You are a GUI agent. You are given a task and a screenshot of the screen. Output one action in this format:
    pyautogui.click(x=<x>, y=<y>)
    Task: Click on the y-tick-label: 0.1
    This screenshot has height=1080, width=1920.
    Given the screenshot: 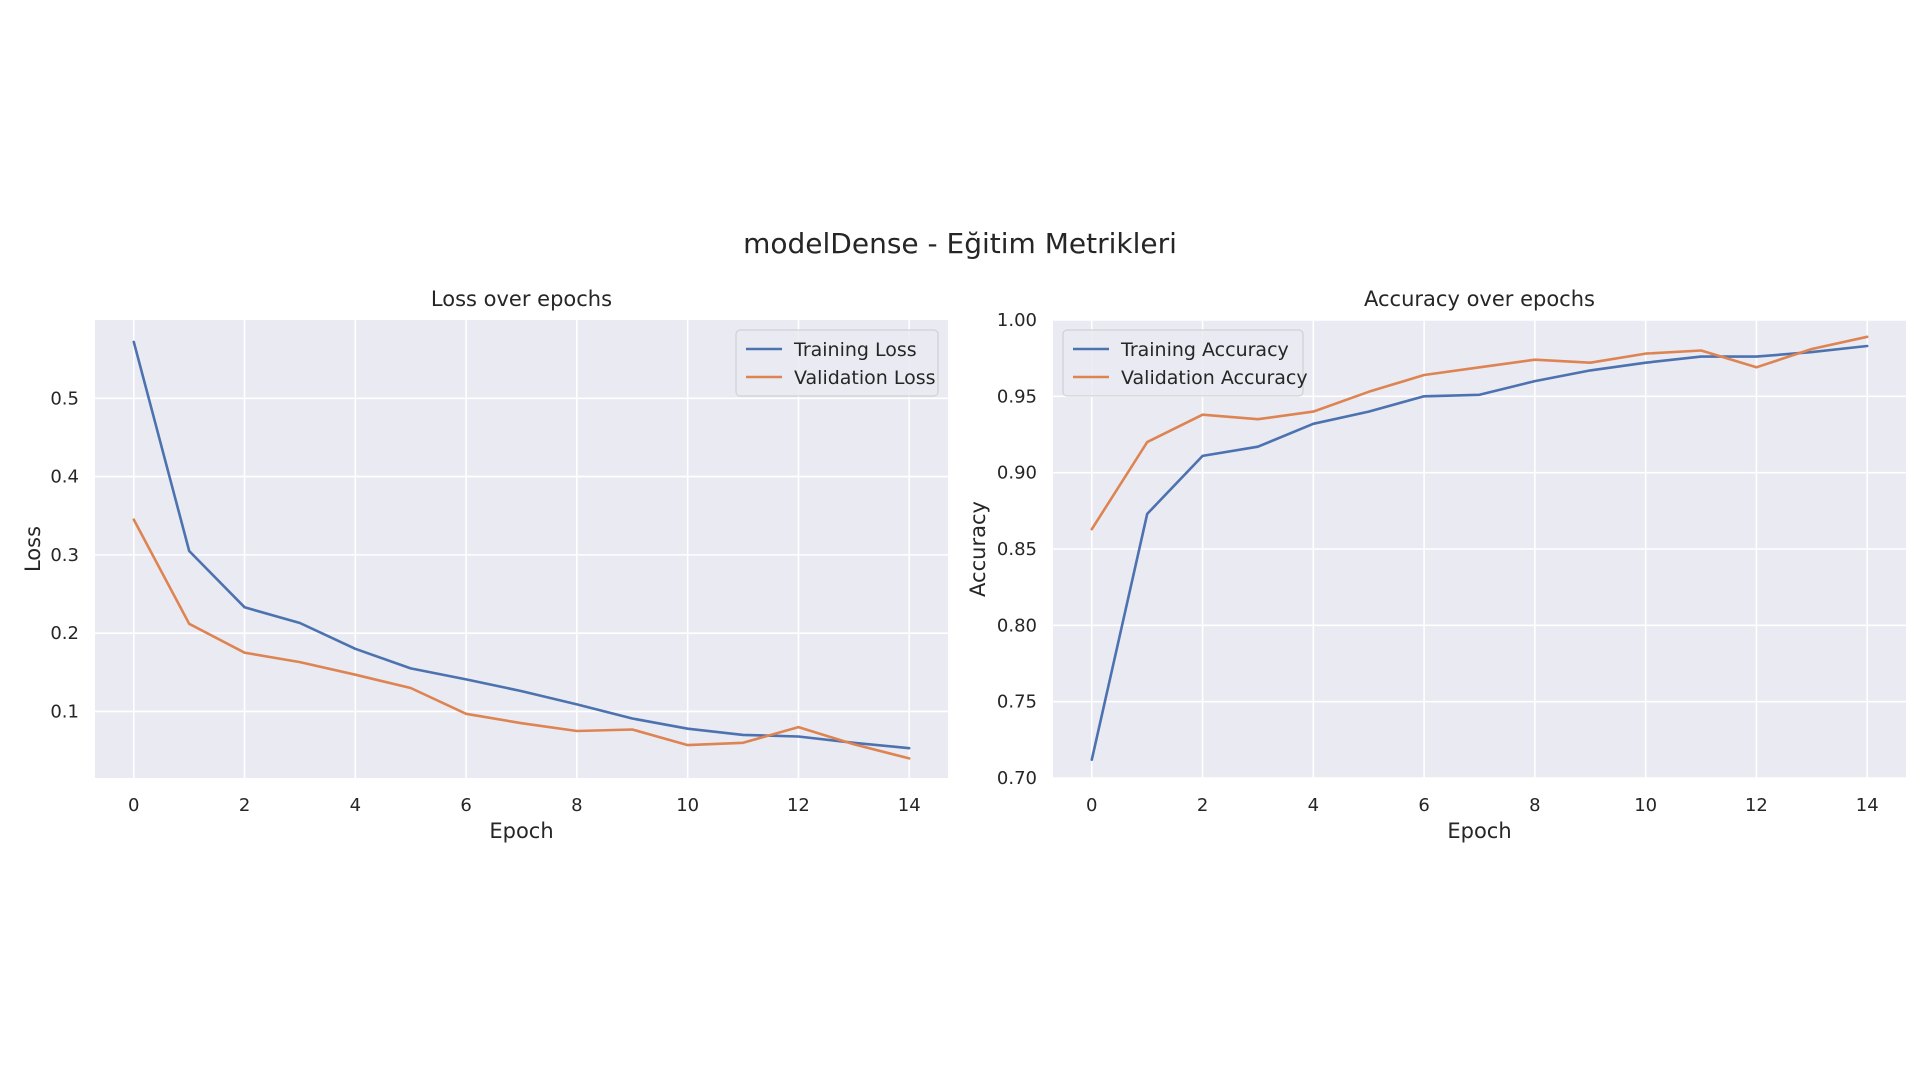 What is the action you would take?
    pyautogui.click(x=64, y=711)
    